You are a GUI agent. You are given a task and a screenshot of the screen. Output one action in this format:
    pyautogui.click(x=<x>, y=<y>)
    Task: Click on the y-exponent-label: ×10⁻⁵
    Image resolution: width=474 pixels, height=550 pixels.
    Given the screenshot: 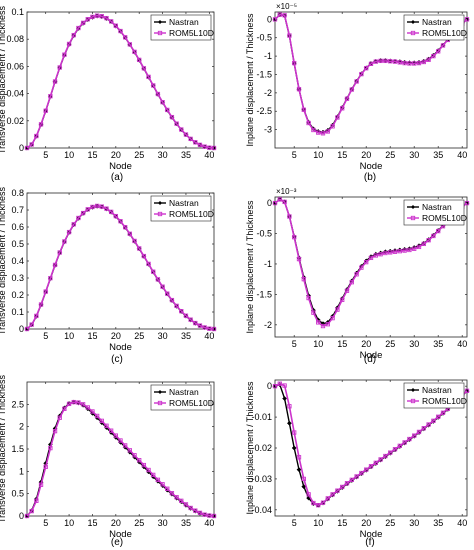 What is the action you would take?
    pyautogui.click(x=286, y=6)
    